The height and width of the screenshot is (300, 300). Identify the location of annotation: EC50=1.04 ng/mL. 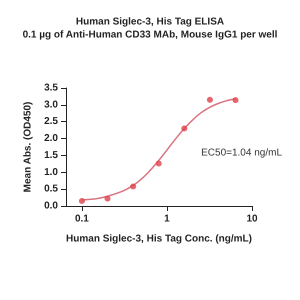
(241, 153).